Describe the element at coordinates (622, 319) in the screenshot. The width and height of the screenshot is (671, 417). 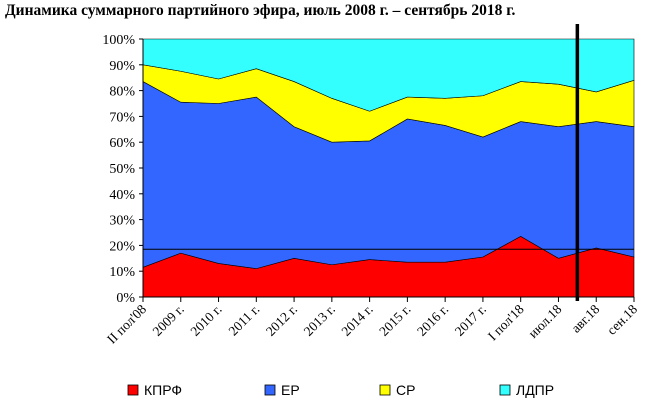
I see `x-tick-label: сен.18` at that location.